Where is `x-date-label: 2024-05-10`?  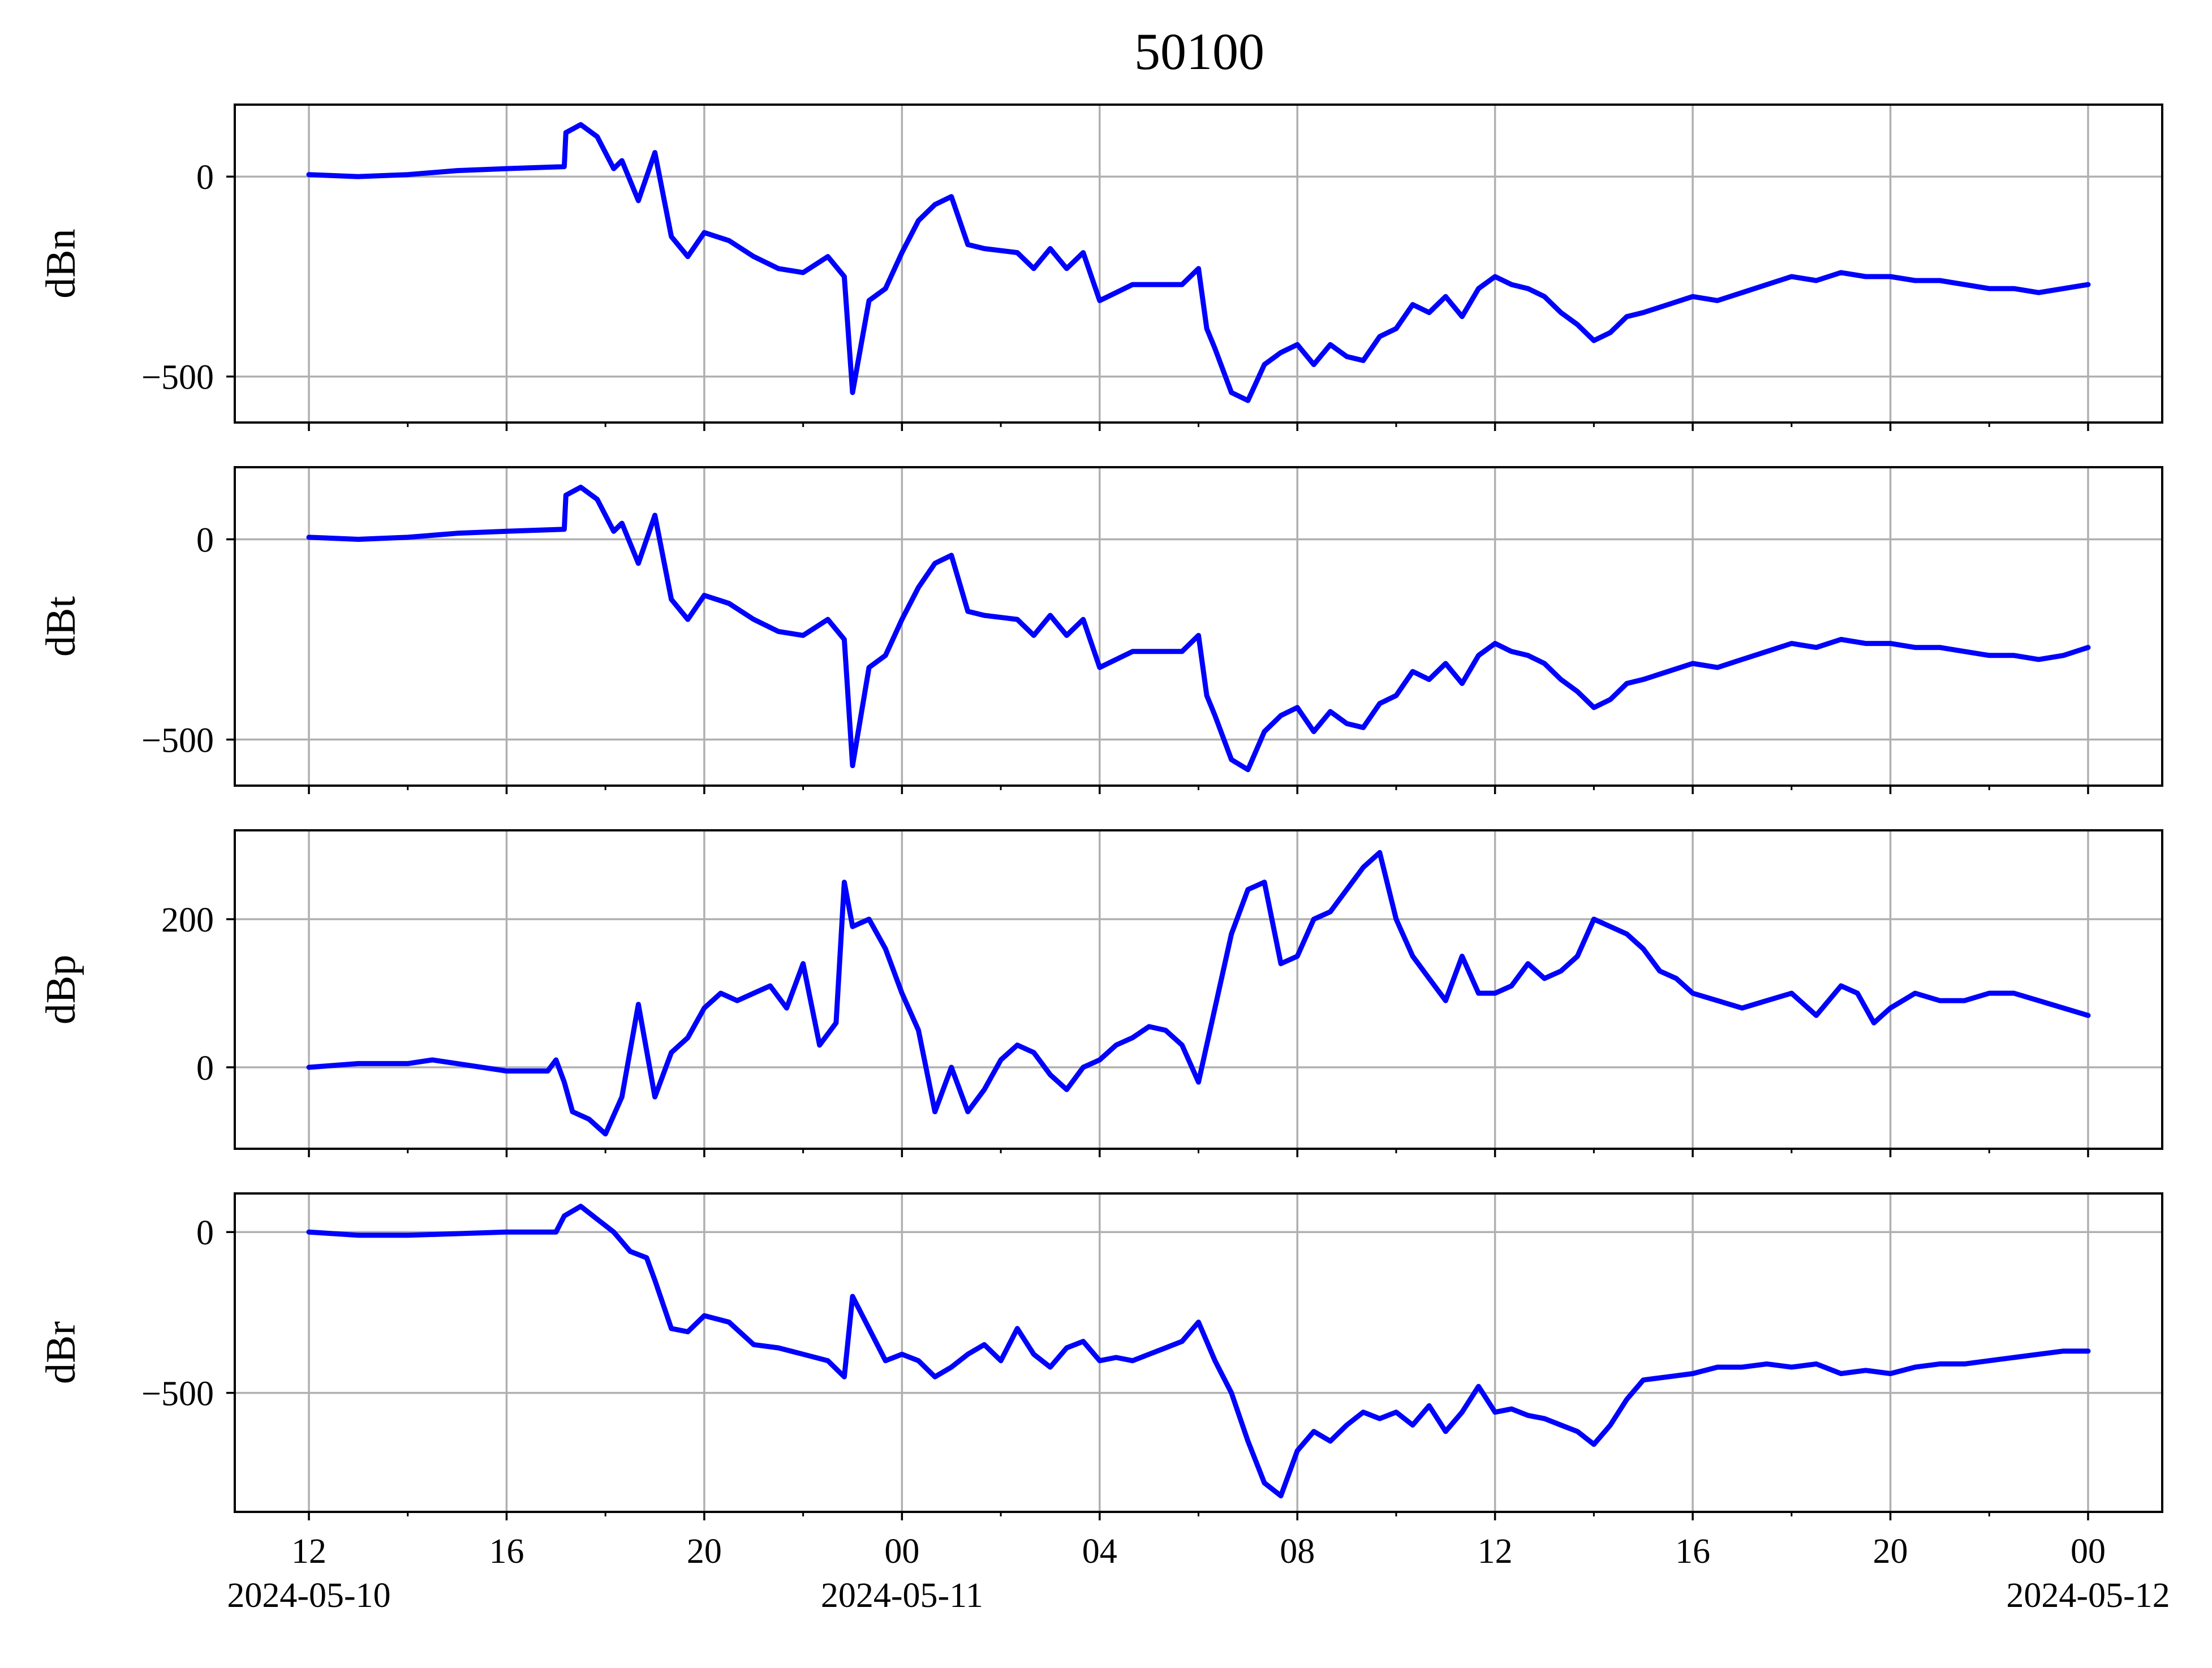
x-date-label: 2024-05-10 is located at coordinates (308, 1596).